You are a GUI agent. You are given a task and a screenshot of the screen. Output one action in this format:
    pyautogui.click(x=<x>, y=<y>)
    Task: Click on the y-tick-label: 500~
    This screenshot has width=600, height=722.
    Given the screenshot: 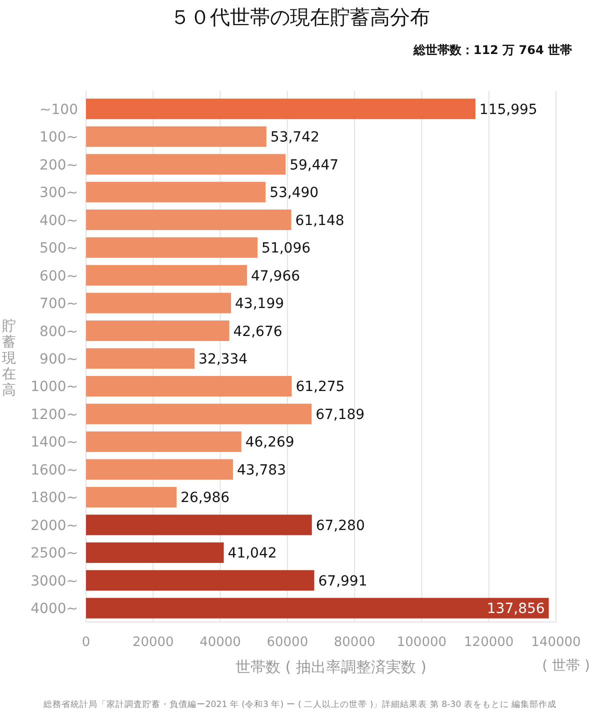 What is the action you would take?
    pyautogui.click(x=59, y=248)
    